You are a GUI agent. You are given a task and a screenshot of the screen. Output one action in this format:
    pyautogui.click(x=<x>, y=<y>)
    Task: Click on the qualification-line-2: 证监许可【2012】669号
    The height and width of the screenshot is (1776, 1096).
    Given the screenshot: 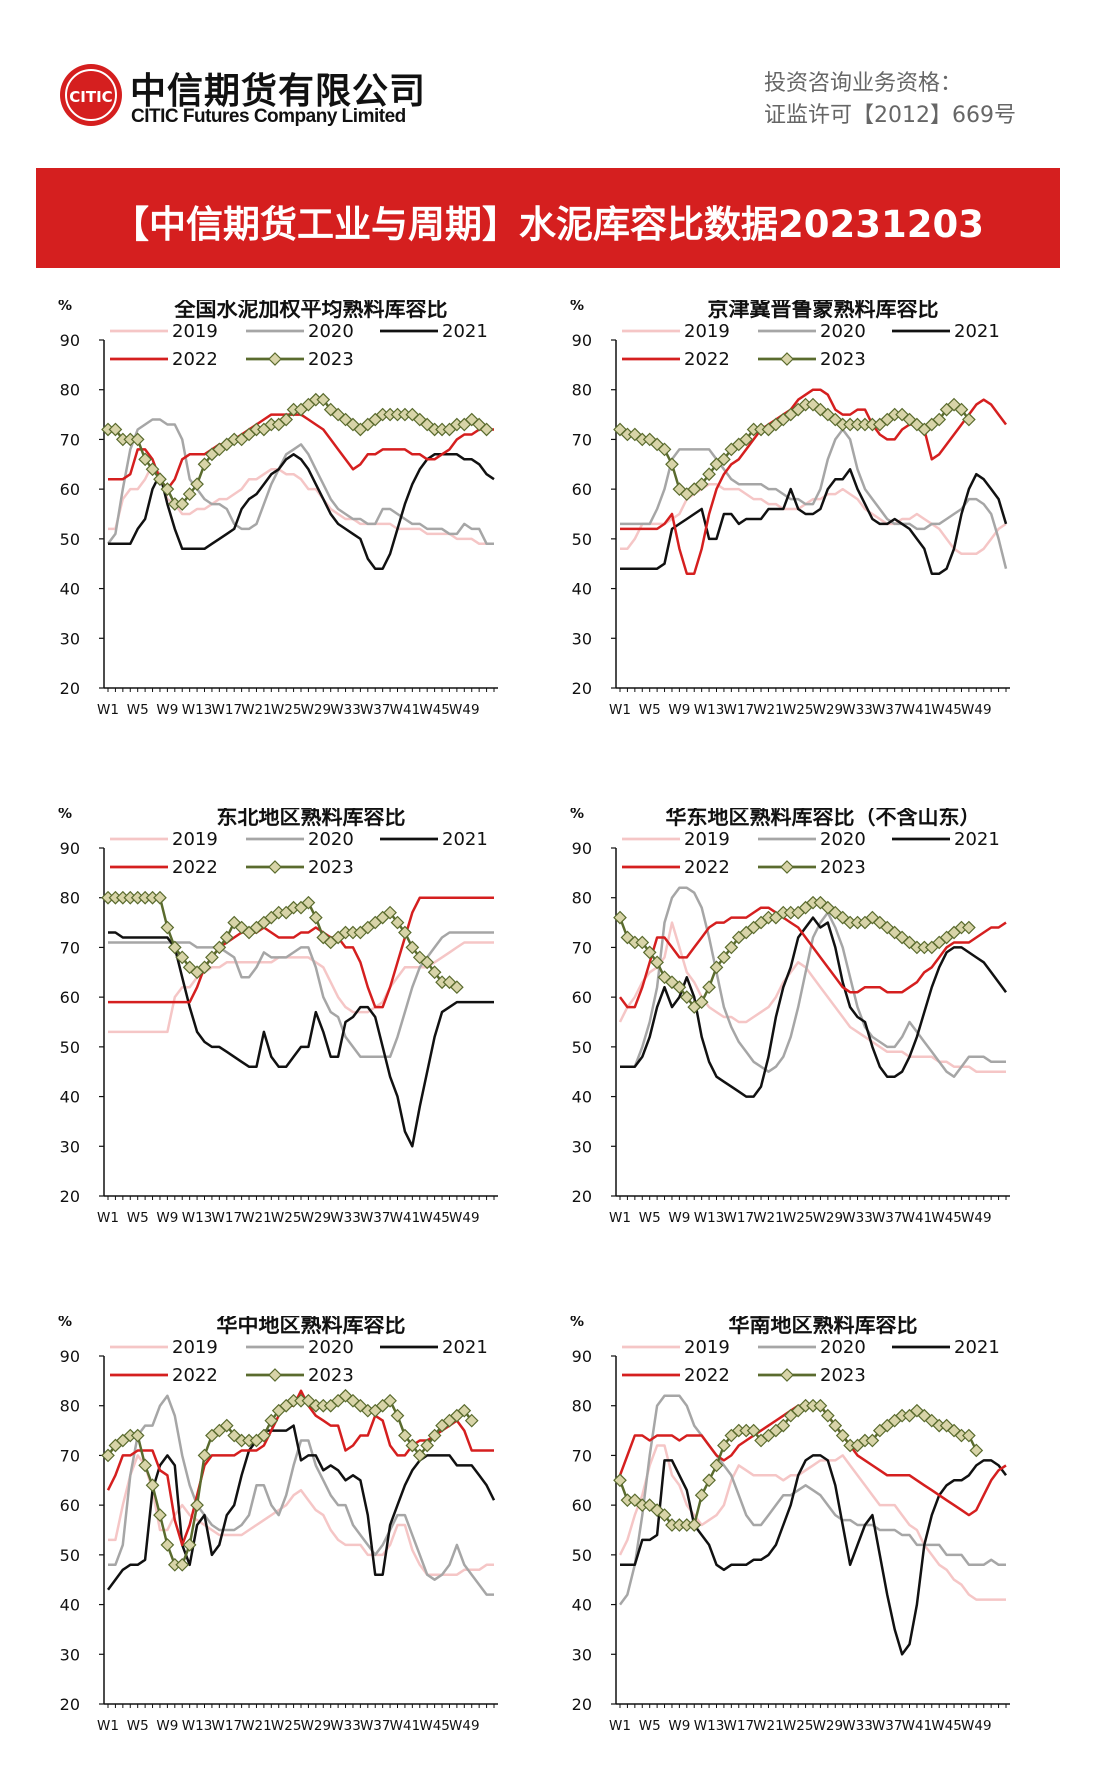 What is the action you would take?
    pyautogui.click(x=890, y=115)
    